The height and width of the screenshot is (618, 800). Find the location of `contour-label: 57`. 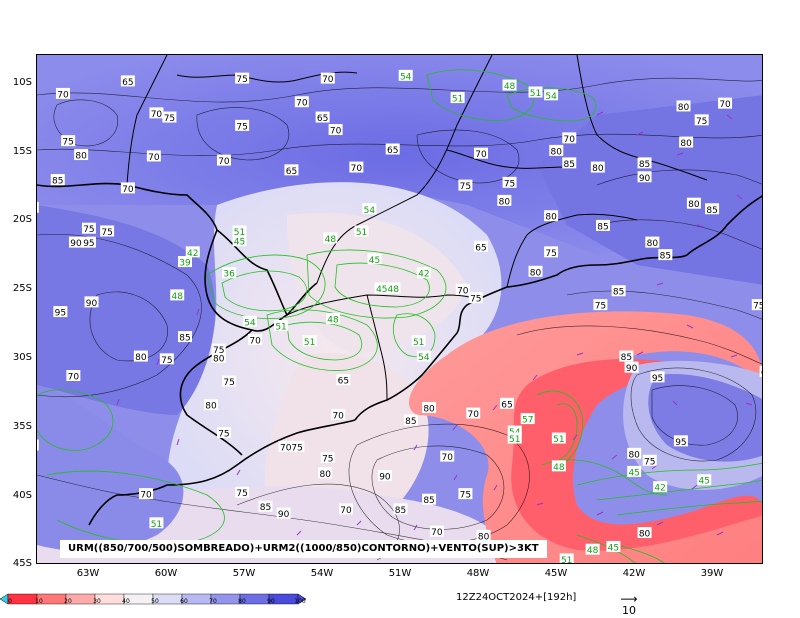

contour-label: 57 is located at coordinates (527, 421).